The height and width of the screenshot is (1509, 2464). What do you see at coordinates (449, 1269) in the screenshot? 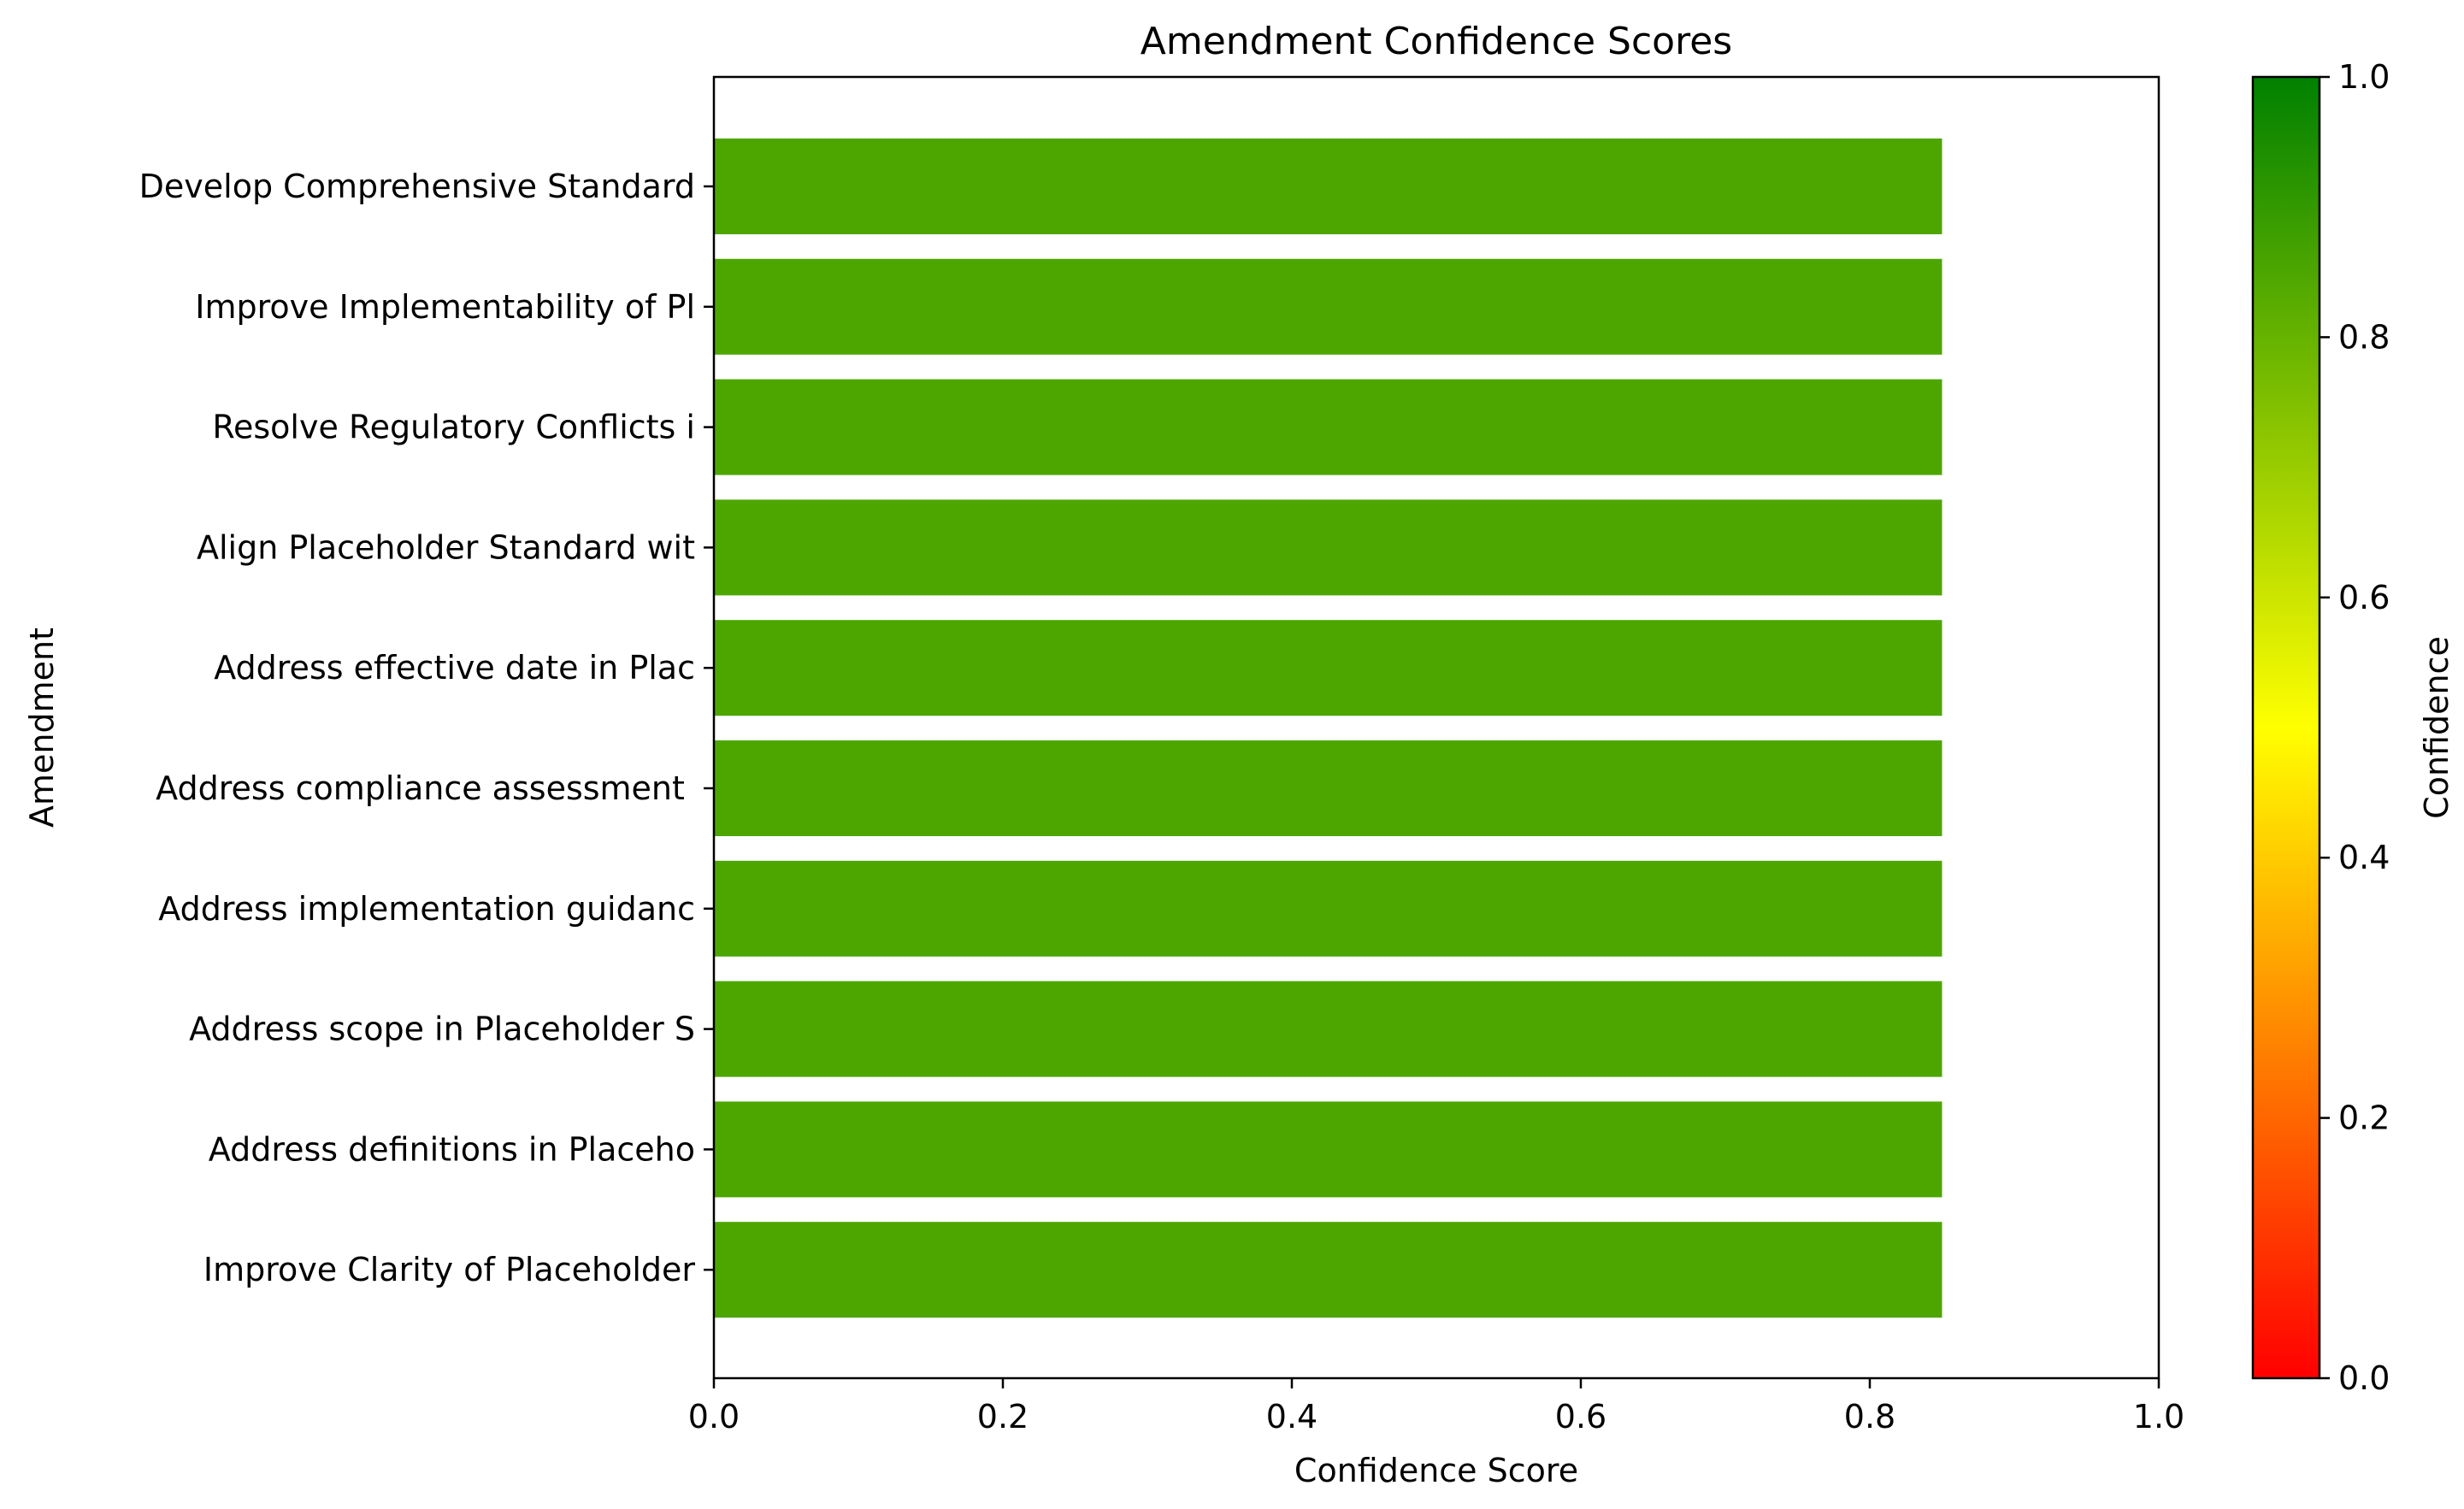
I see `y-tick-label: Improve Clarity of Placeholder` at bounding box center [449, 1269].